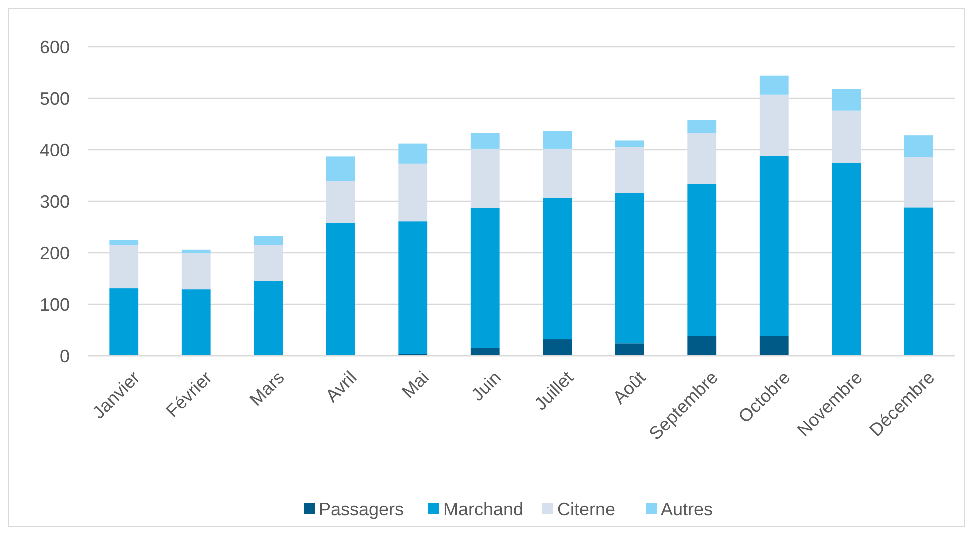  Describe the element at coordinates (55, 202) in the screenshot. I see `y-tick-label: 300` at that location.